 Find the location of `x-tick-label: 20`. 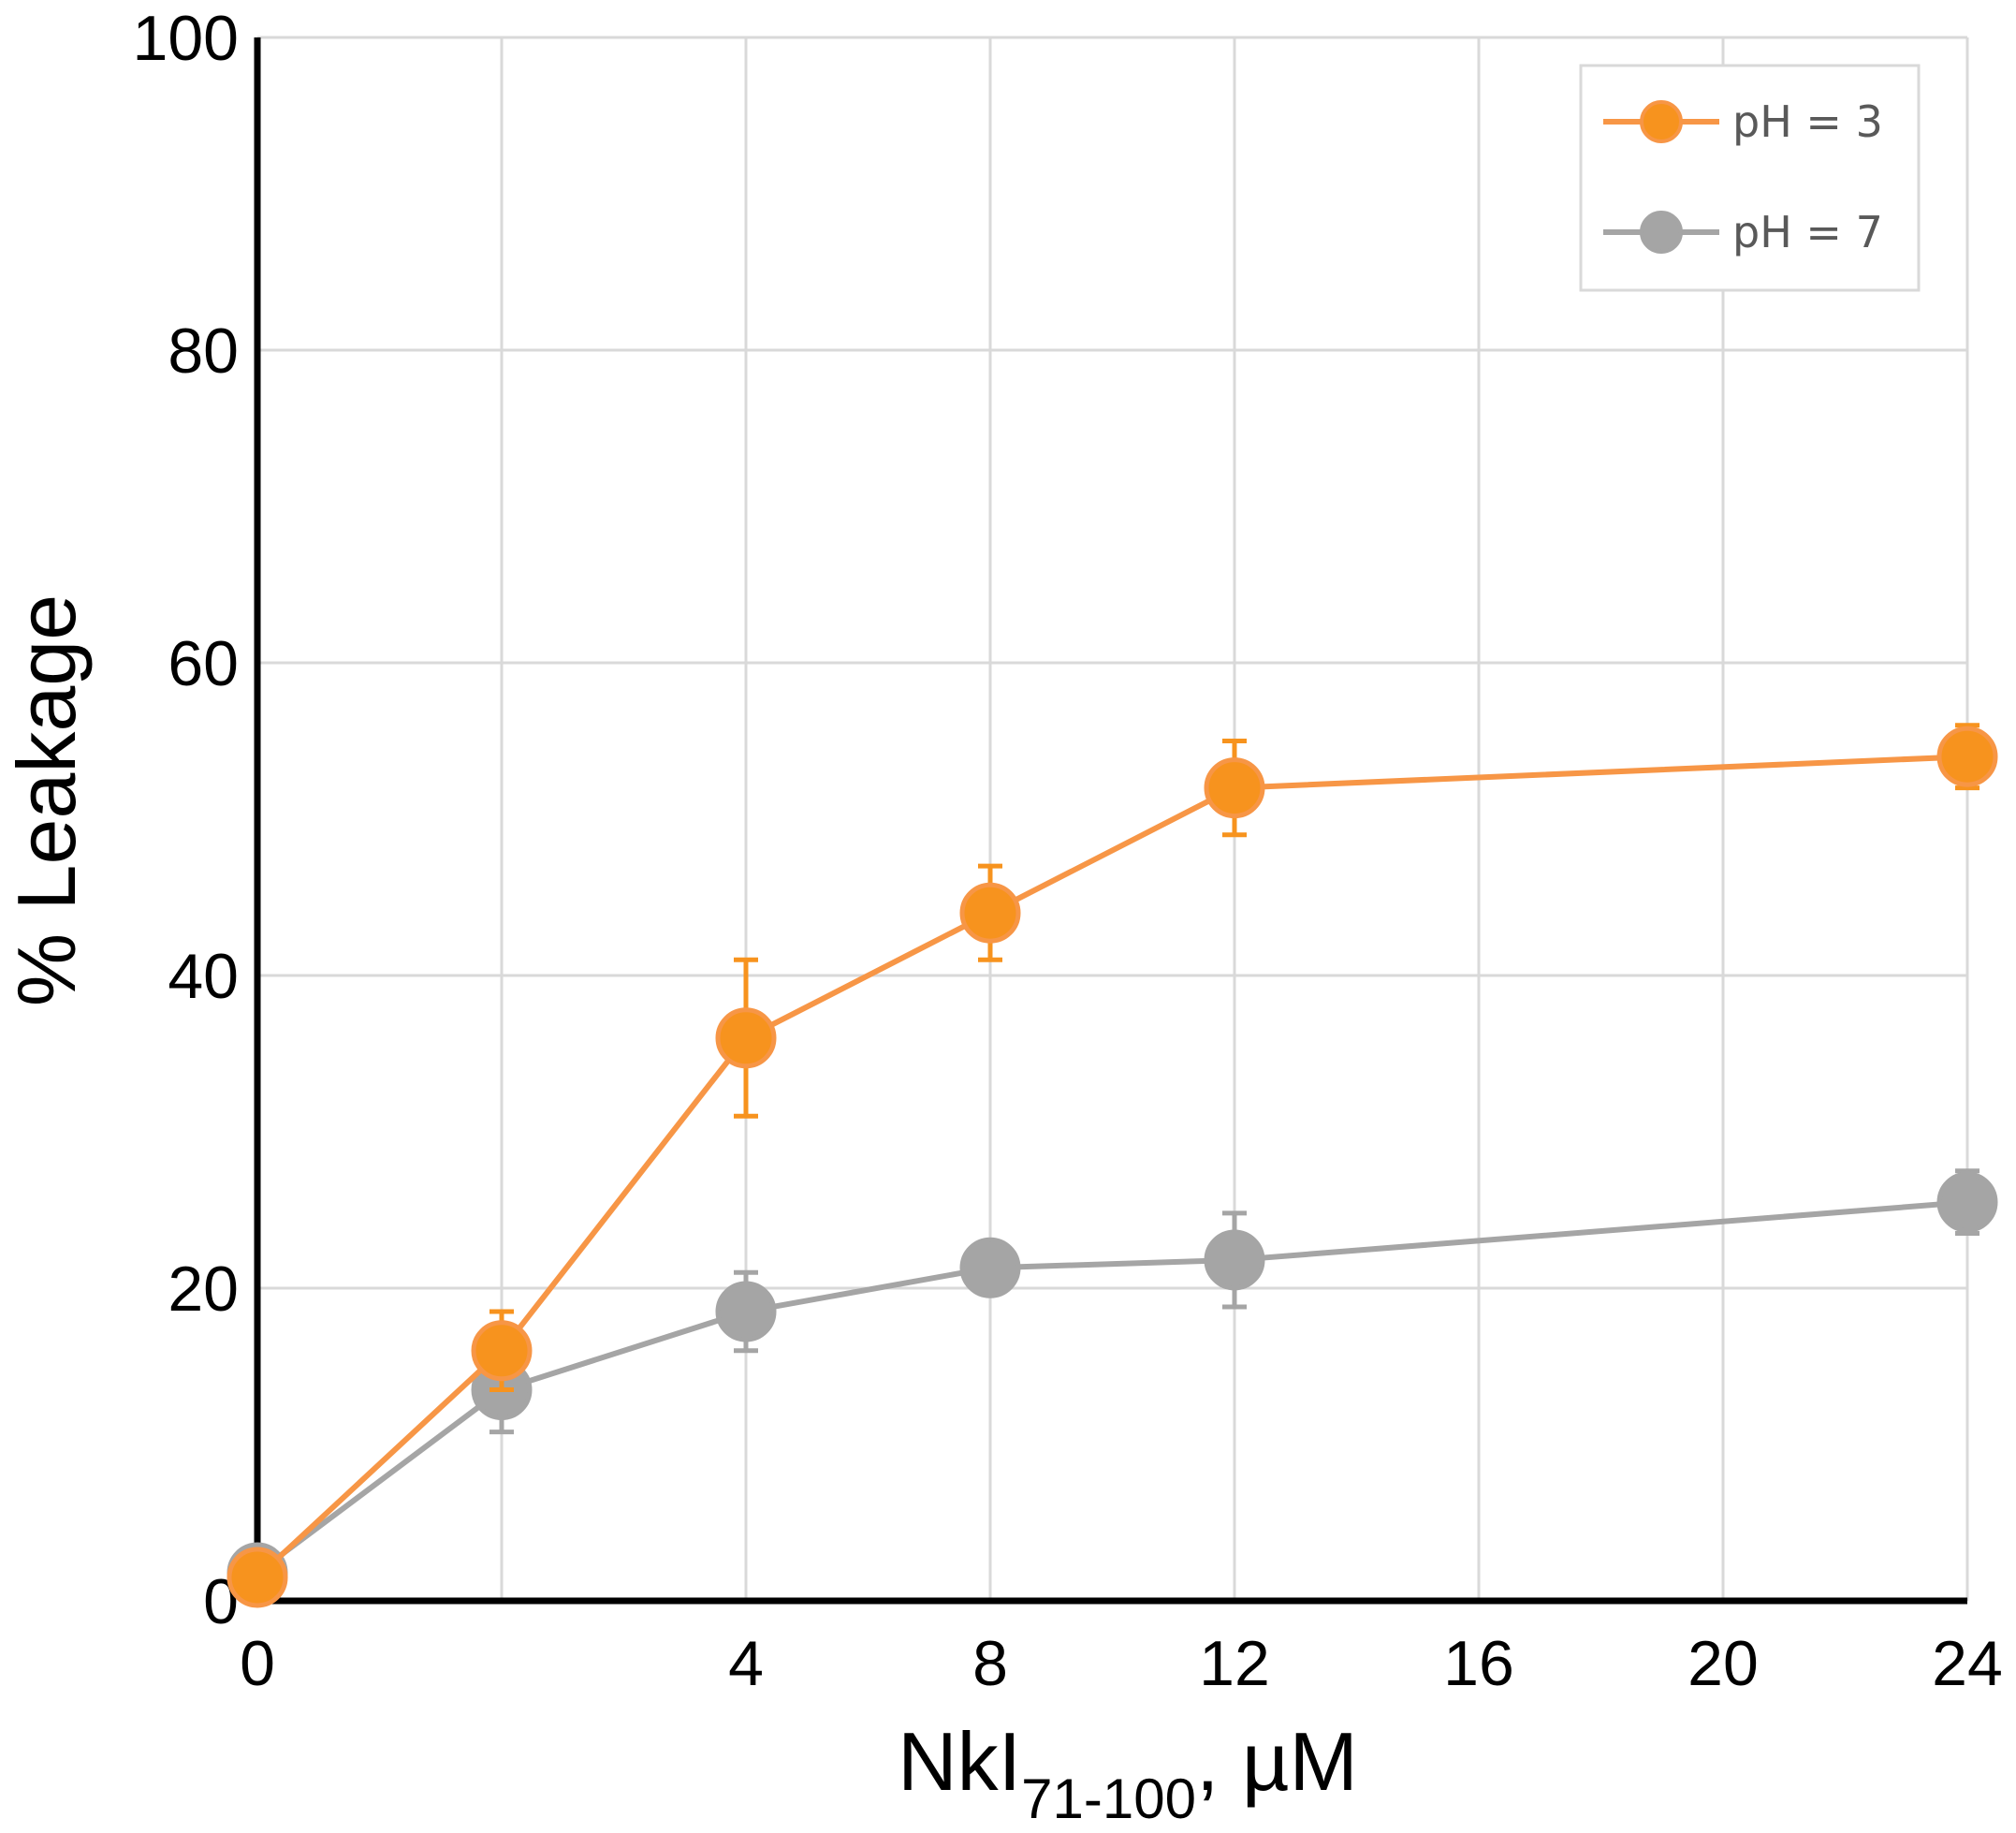

x-tick-label: 20 is located at coordinates (1723, 1663).